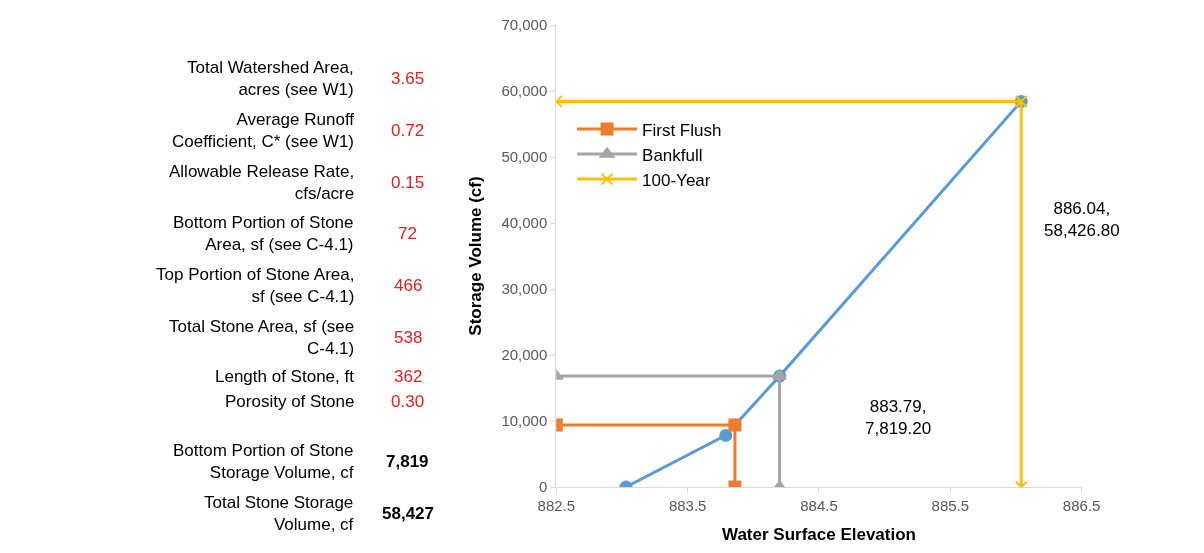  I want to click on text: Bottom Portion of Stone Area, sf (see C-4.1), so click(263, 234).